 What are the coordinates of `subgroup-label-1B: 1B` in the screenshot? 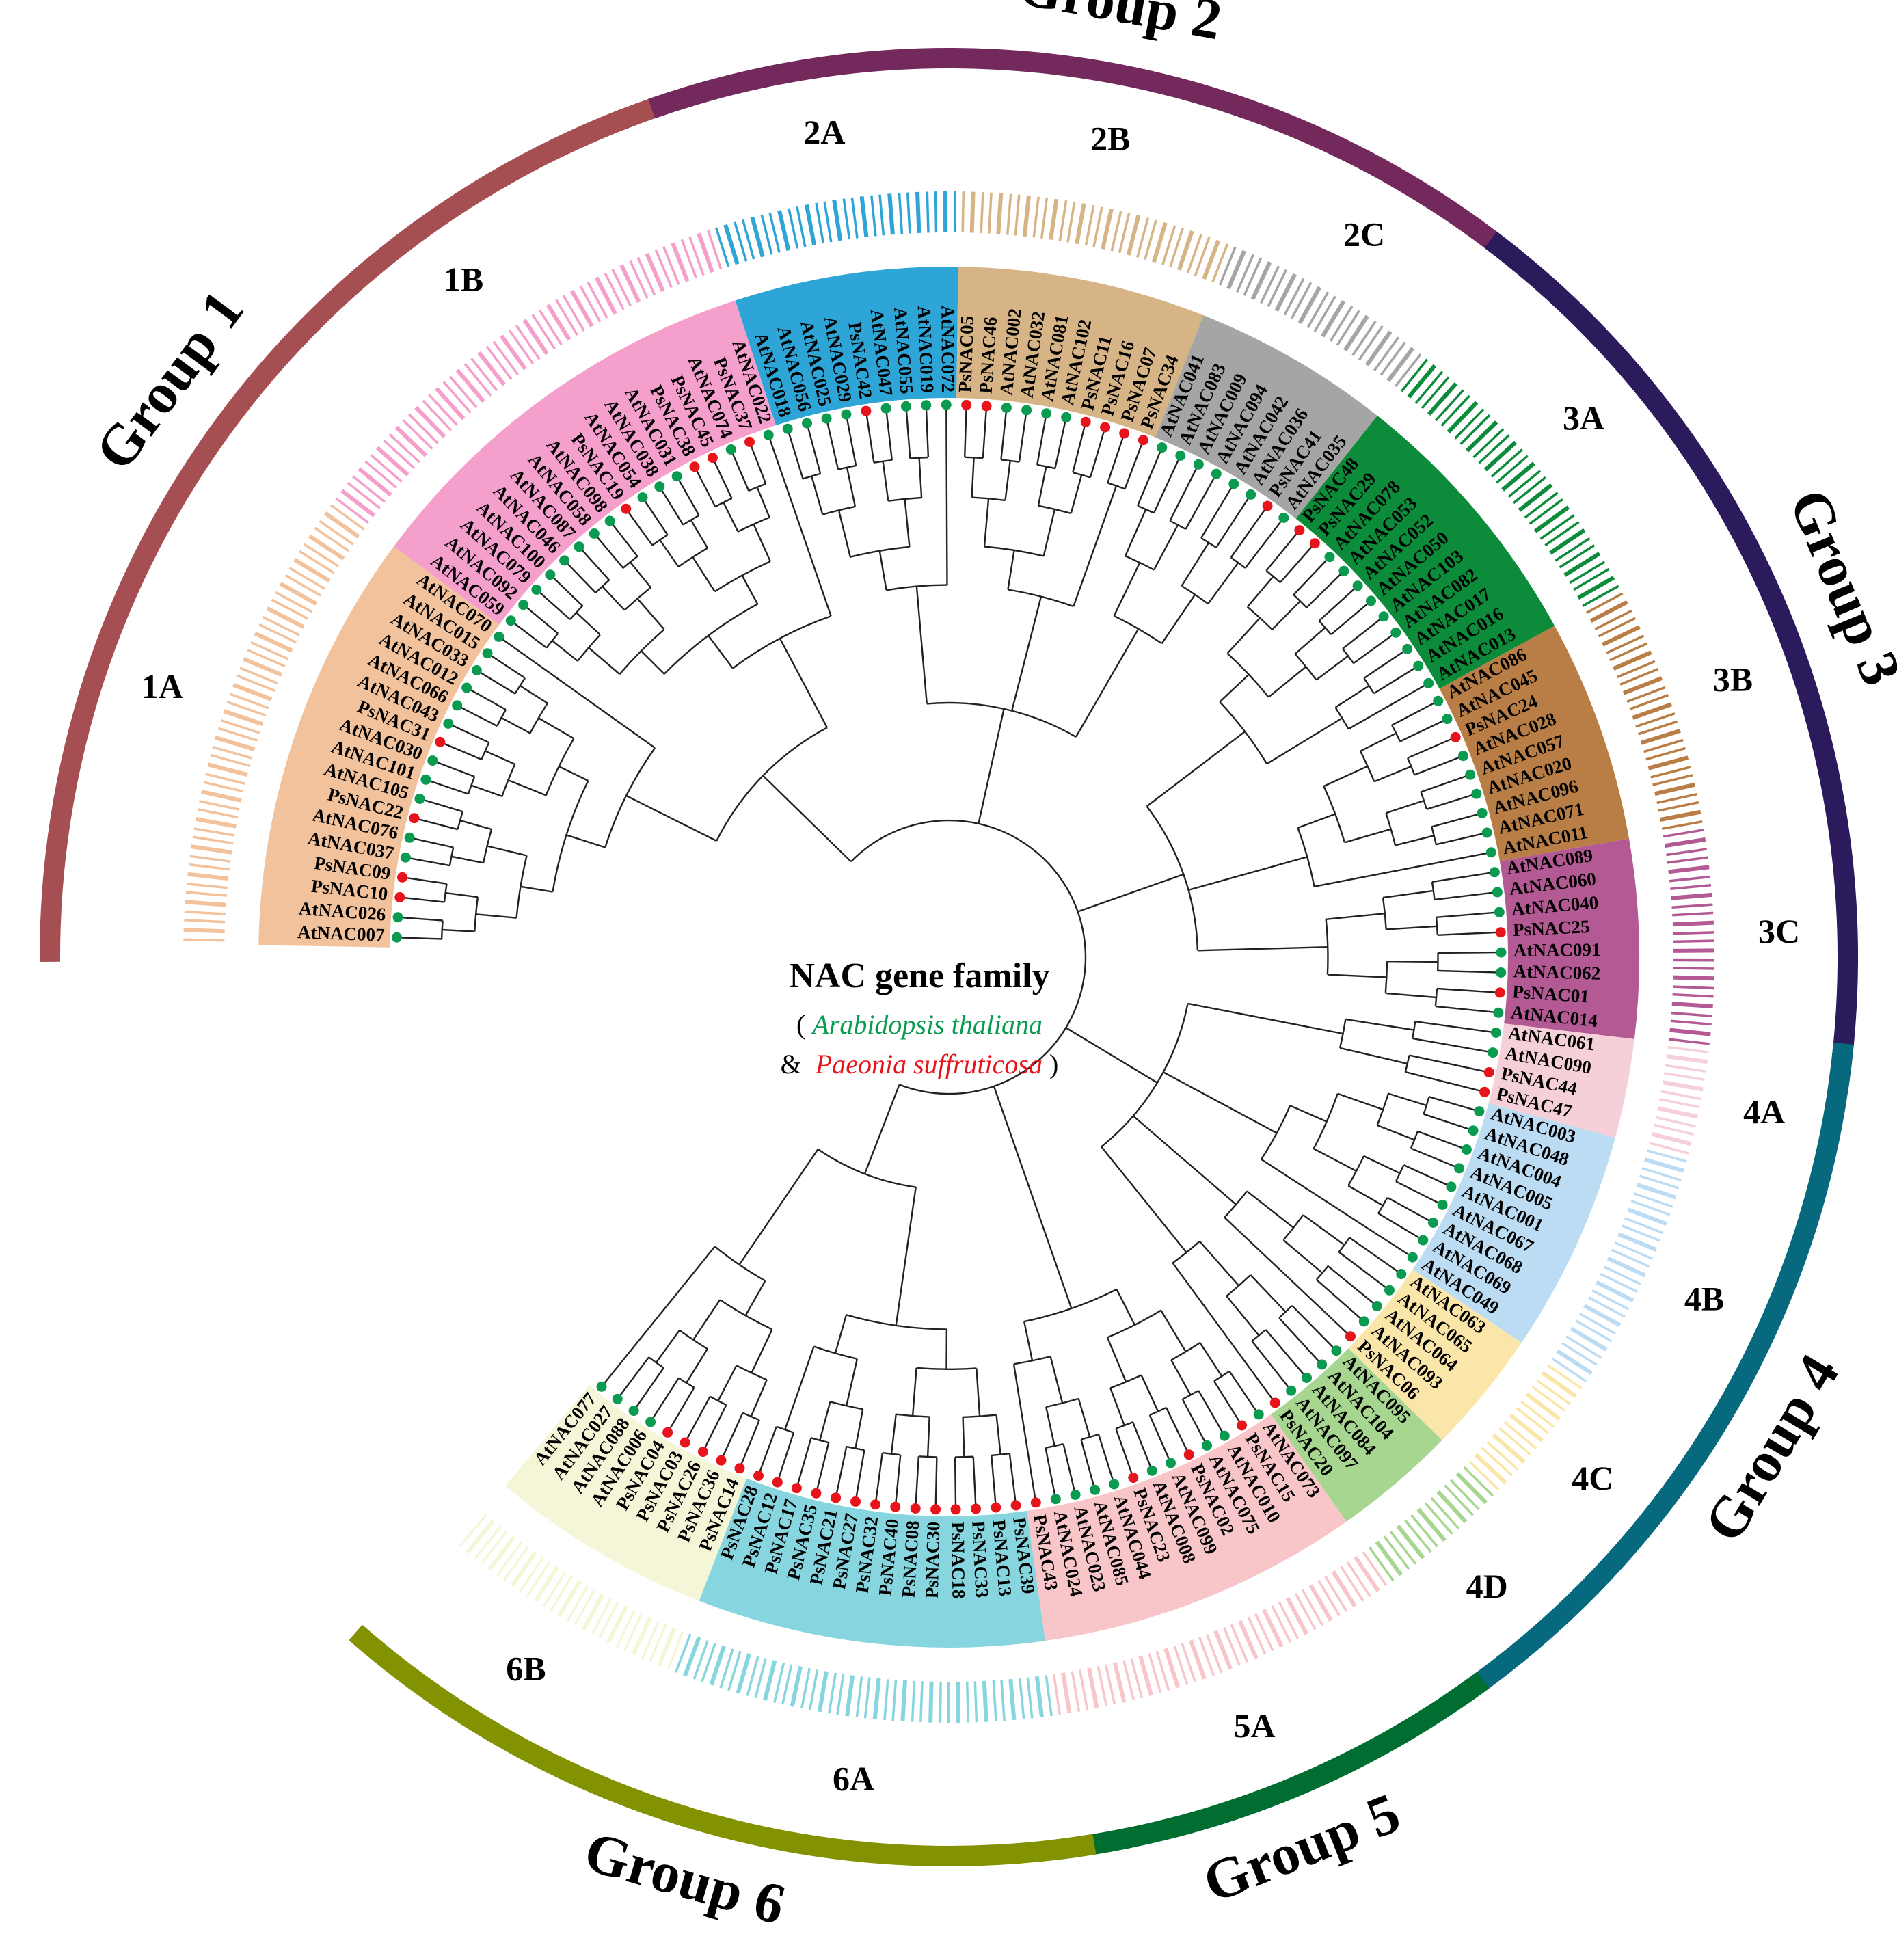 It's located at (463, 279).